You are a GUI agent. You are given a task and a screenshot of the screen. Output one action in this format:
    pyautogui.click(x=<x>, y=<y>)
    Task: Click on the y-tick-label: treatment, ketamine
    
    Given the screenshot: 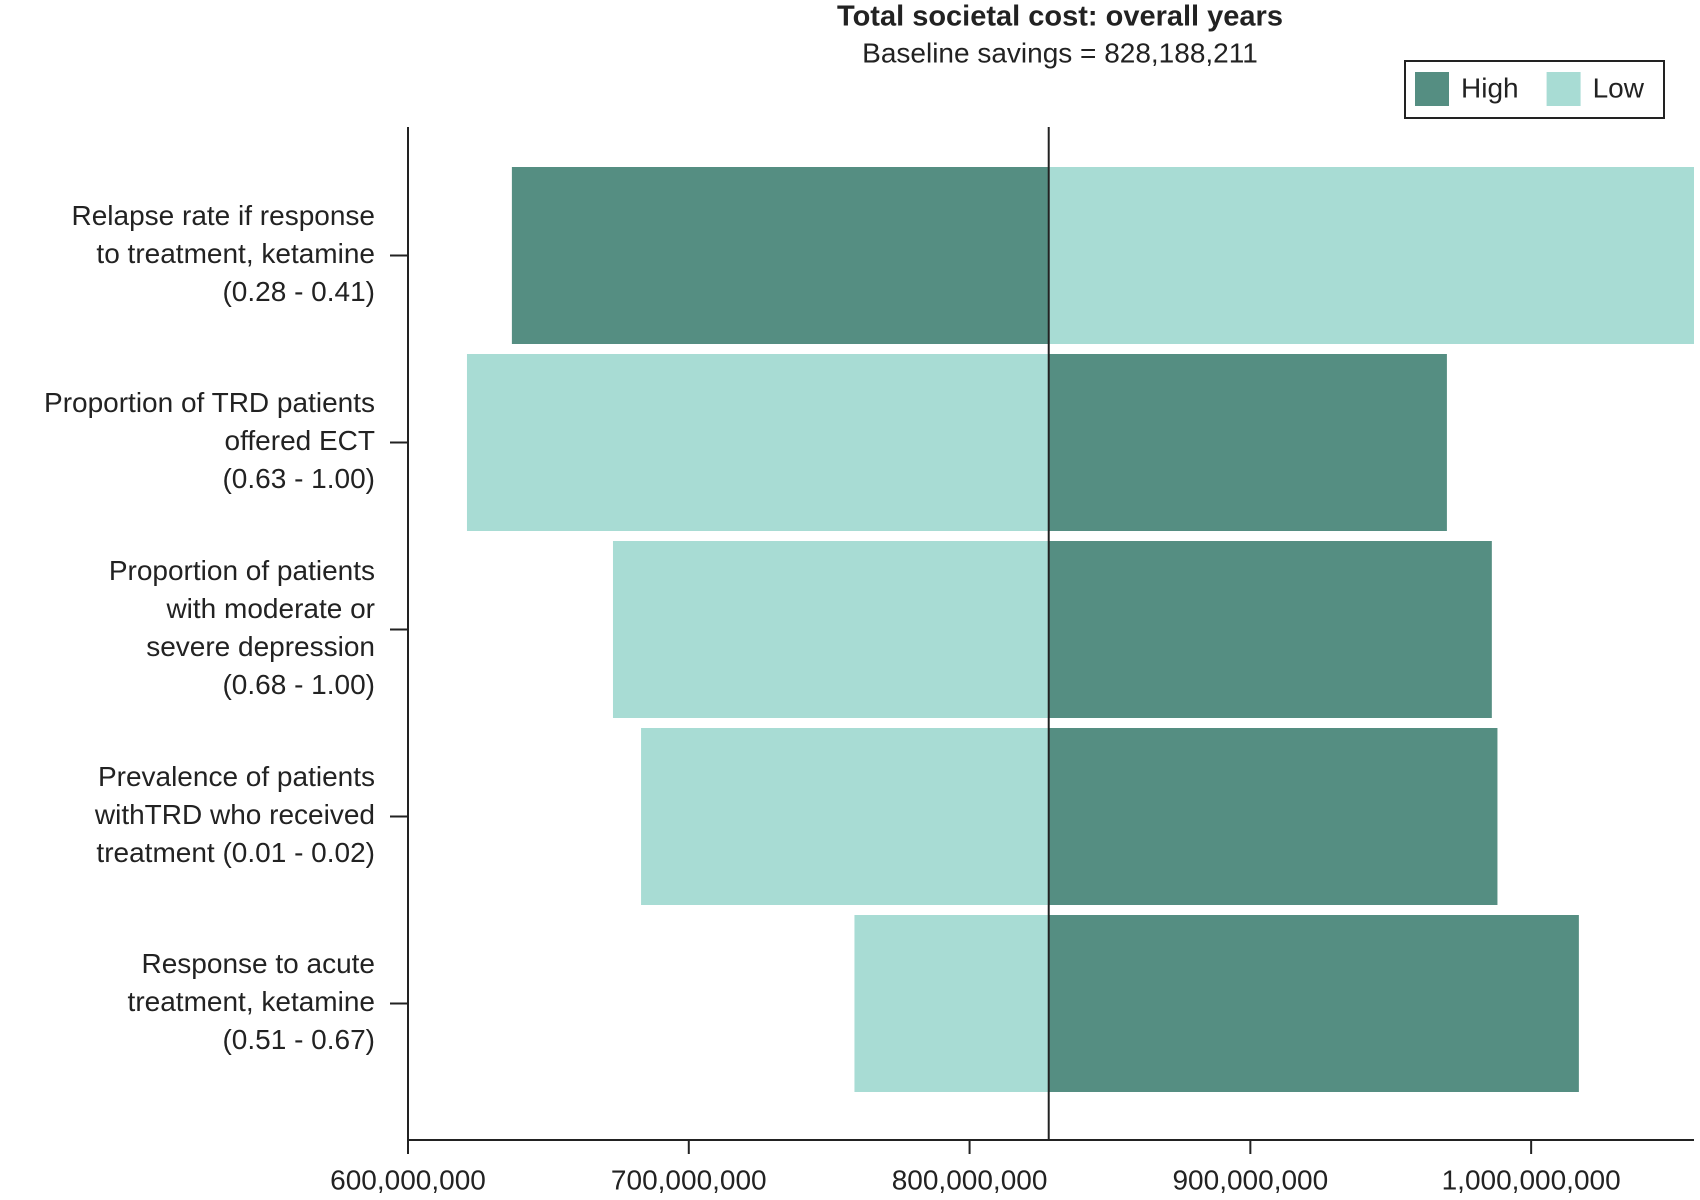 What is the action you would take?
    pyautogui.click(x=251, y=1001)
    